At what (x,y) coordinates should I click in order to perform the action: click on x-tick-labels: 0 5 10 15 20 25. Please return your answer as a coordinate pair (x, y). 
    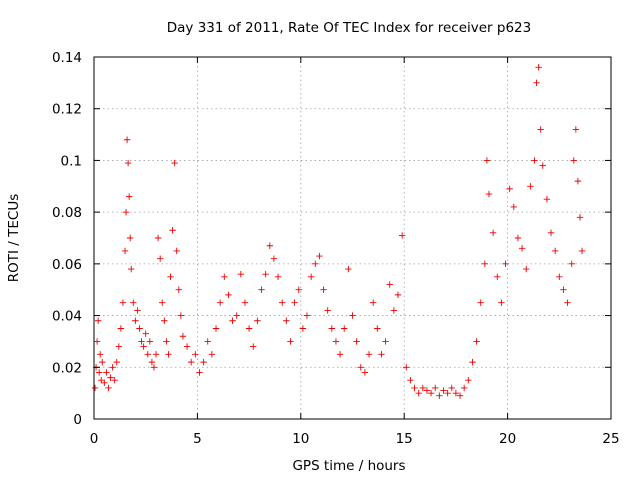
    Looking at the image, I should click on (355, 439).